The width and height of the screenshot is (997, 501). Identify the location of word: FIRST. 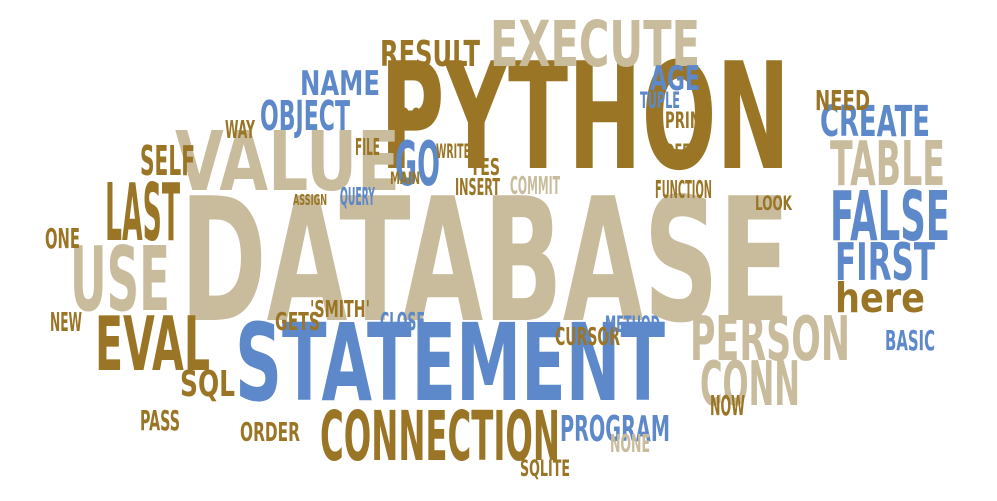
(885, 263).